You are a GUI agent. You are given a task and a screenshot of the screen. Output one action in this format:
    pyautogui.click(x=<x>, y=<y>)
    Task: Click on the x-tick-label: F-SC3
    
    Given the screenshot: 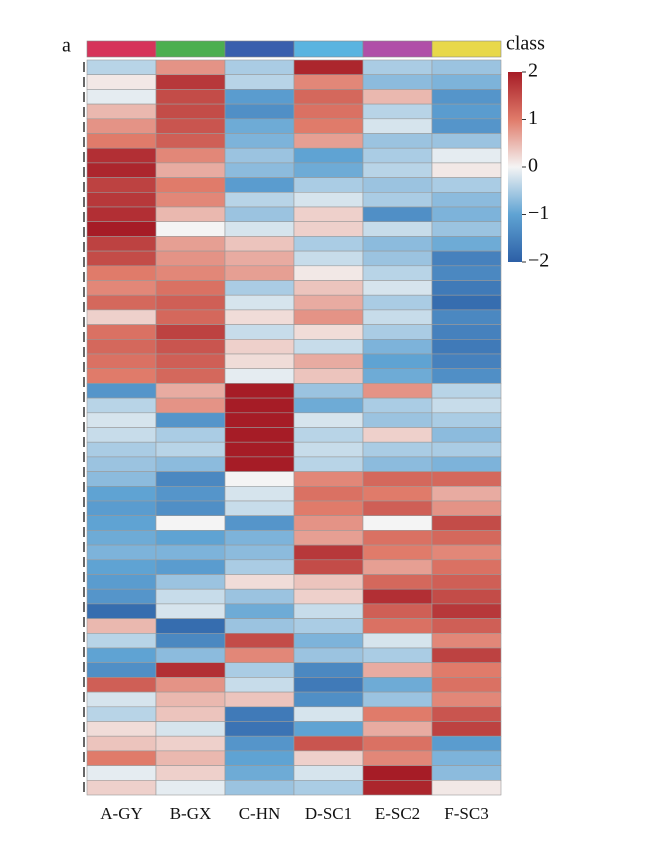 What is the action you would take?
    pyautogui.click(x=466, y=813)
    